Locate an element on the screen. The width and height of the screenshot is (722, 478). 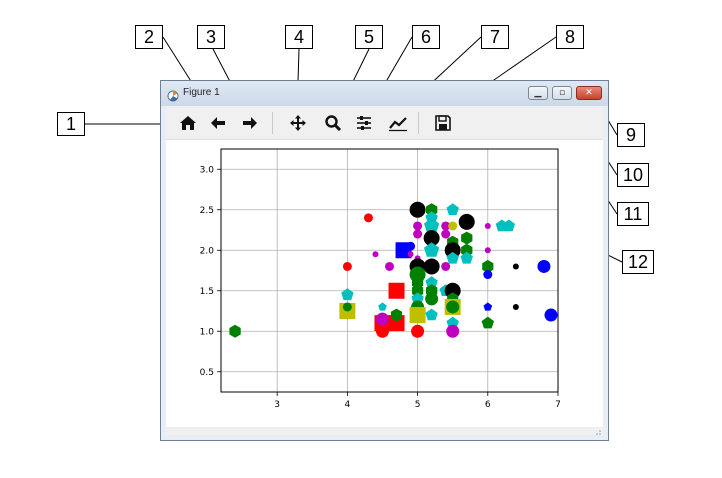
subplots-button is located at coordinates (364, 123).